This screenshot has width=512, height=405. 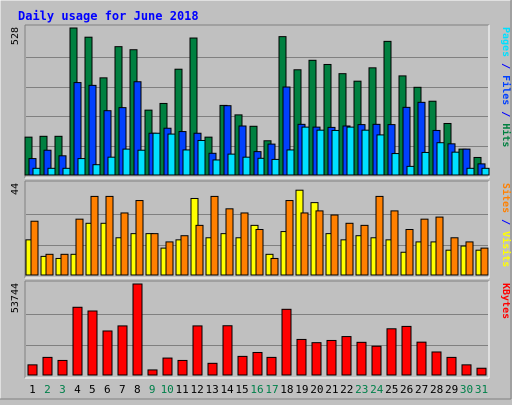 What do you see at coordinates (505, 301) in the screenshot?
I see `legend-kbytes: KBytes` at bounding box center [505, 301].